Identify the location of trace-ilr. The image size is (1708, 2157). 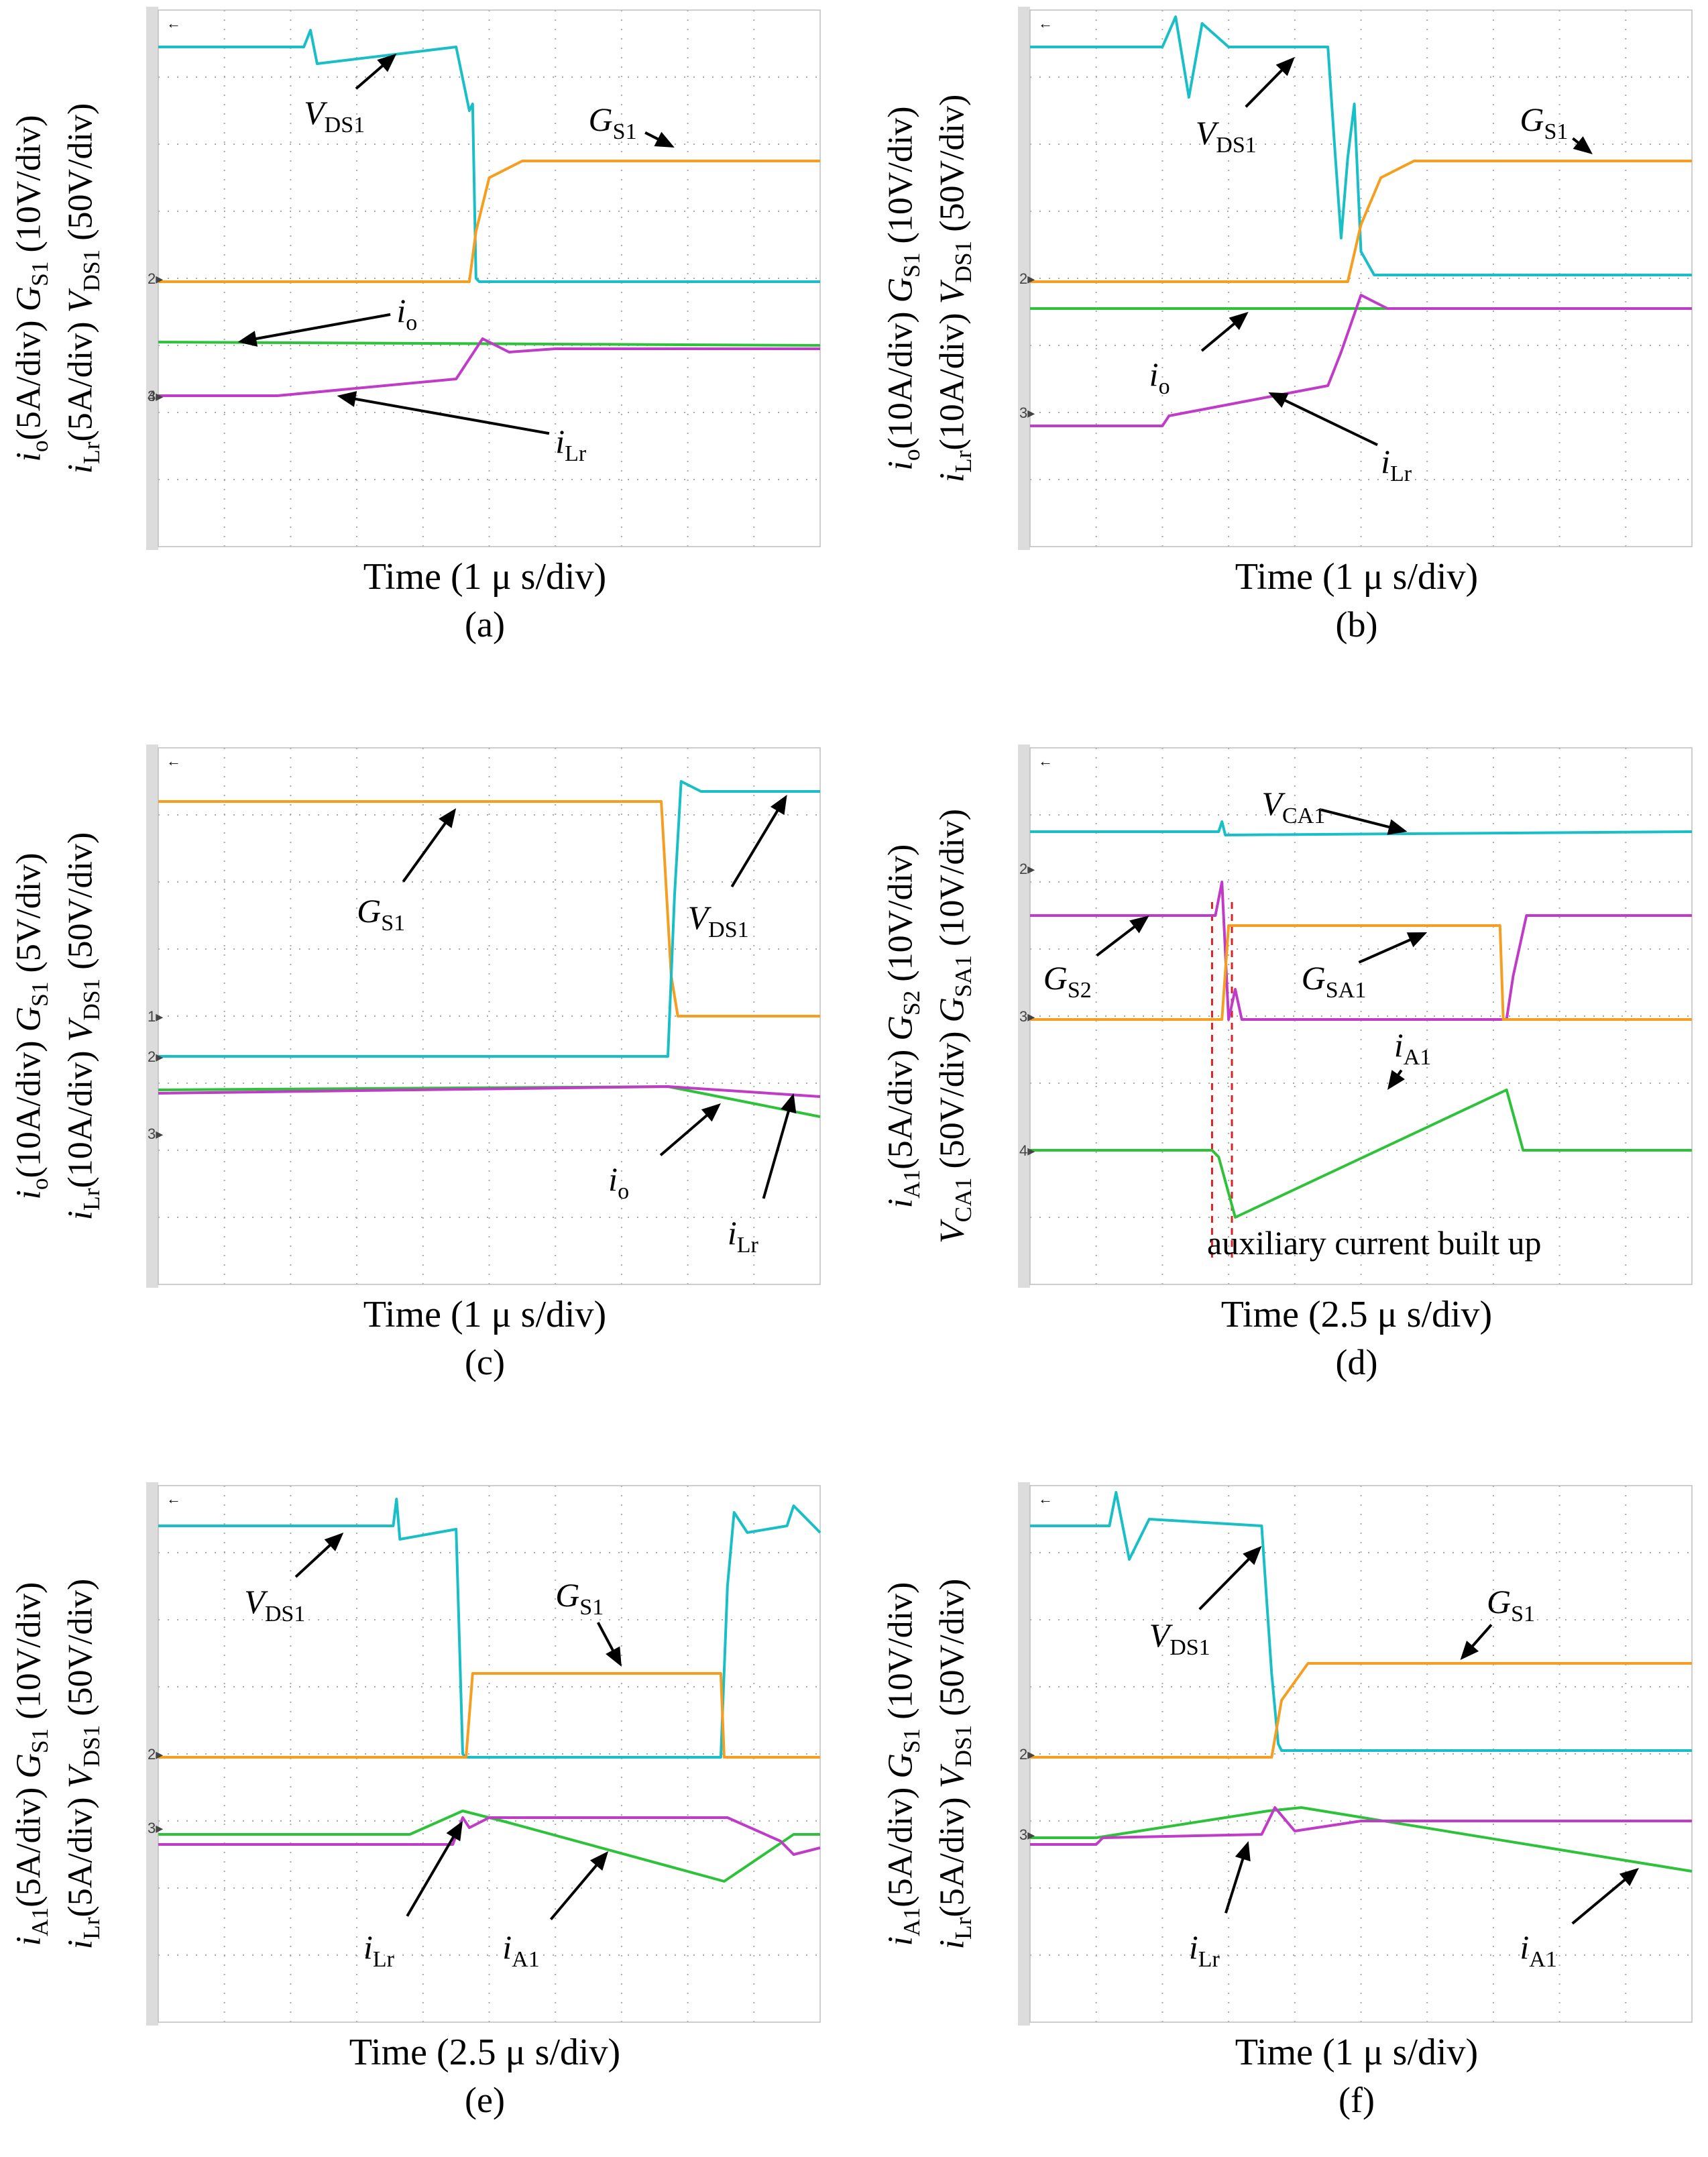
(489, 1091).